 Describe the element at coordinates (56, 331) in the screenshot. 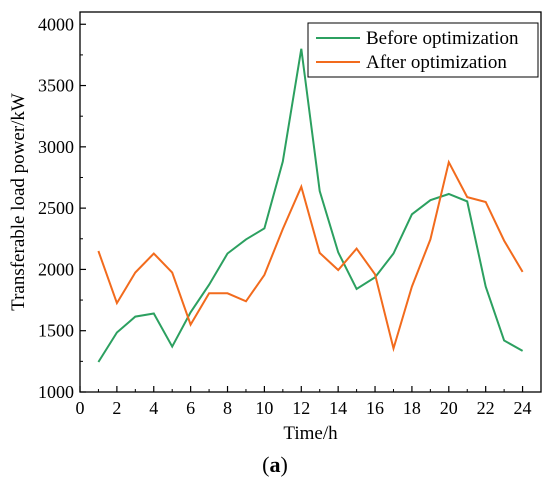

I see `y-tick-label: 1500` at that location.